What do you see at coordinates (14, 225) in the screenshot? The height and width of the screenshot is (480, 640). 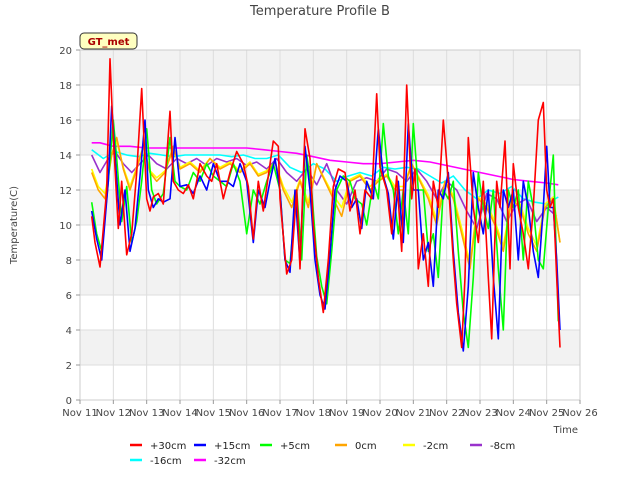 I see `y-axis-label: Temperature(C)` at bounding box center [14, 225].